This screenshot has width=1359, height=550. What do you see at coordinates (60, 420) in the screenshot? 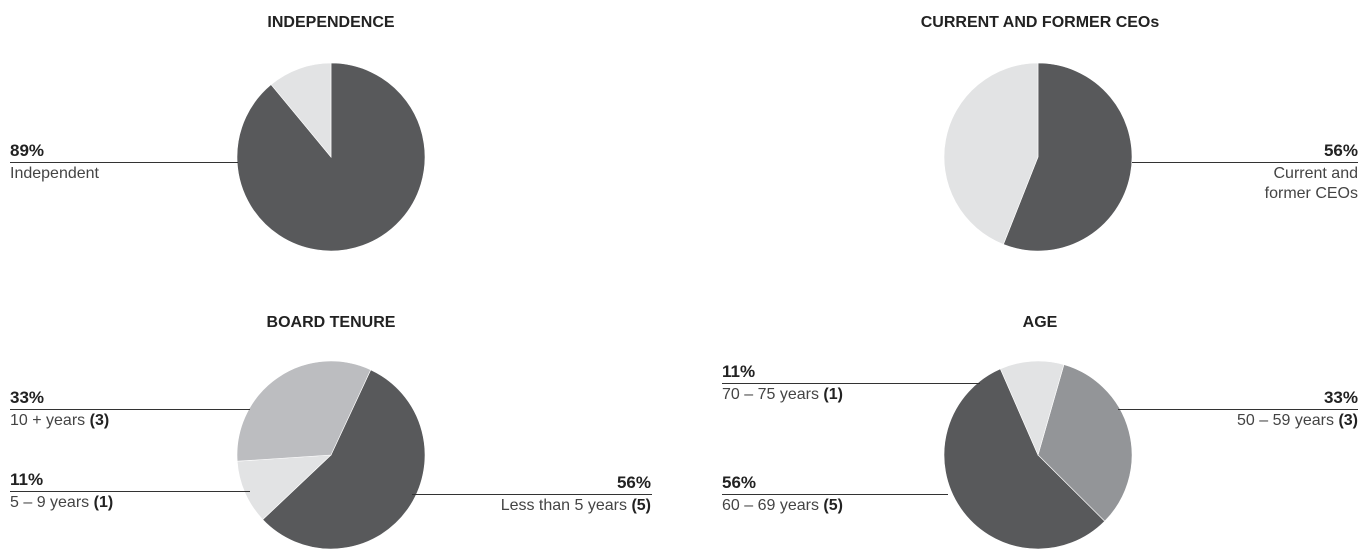
I see `tenure-10plus-desc: 10 + years (3)` at bounding box center [60, 420].